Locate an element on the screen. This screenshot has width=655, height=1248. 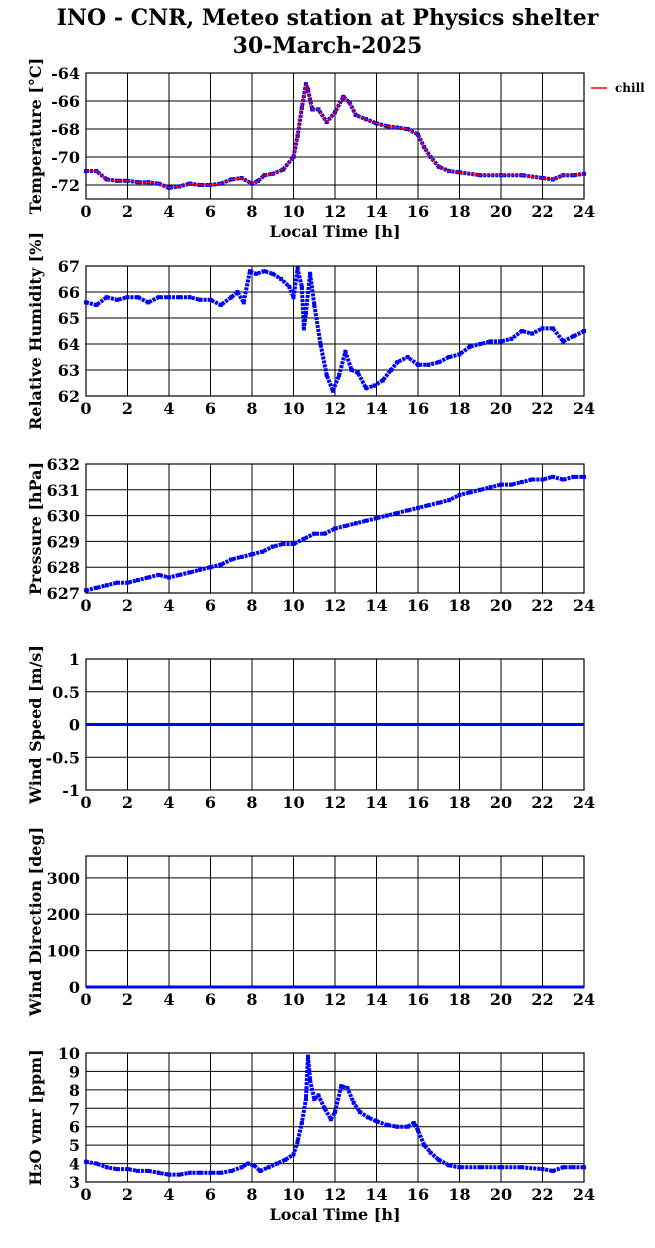
y-tick-label: 200 is located at coordinates (63, 914).